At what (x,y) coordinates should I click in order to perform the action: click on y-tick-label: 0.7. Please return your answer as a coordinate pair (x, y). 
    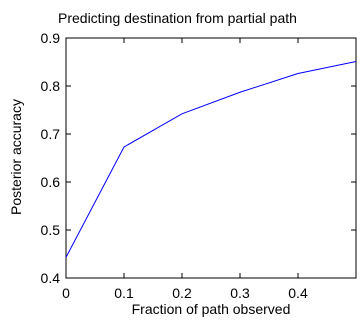
    Looking at the image, I should click on (51, 134).